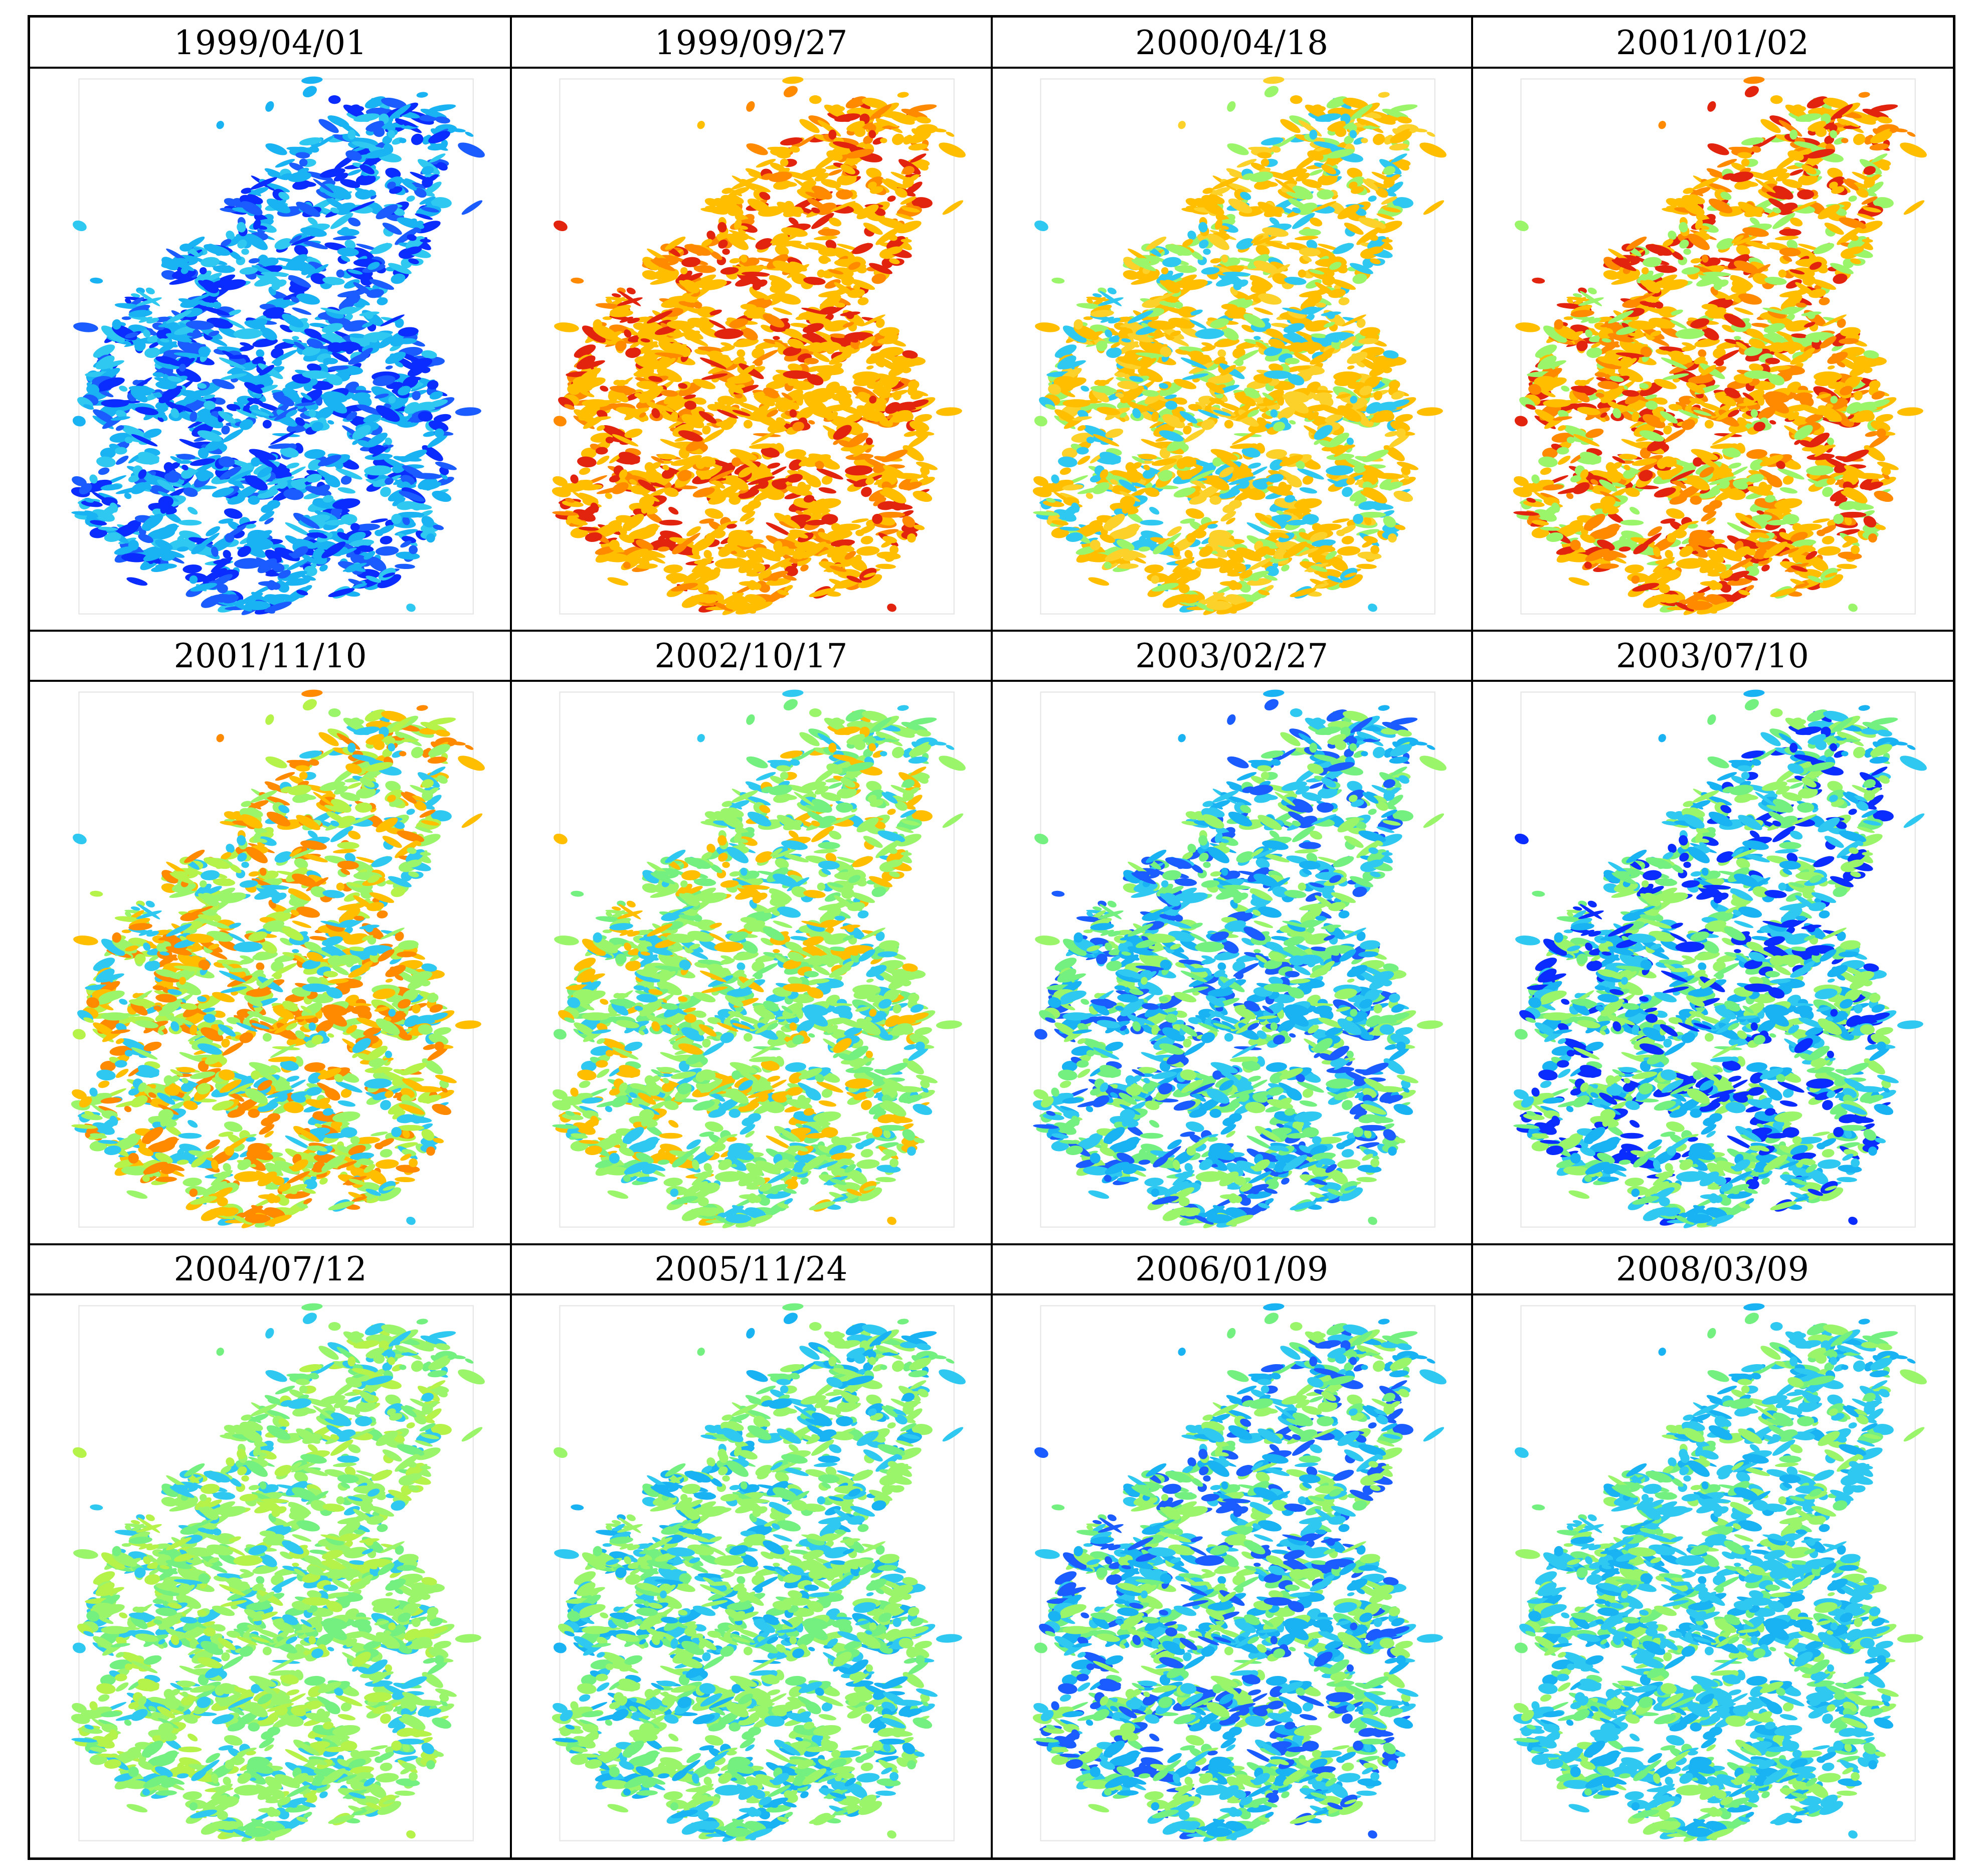  I want to click on classified-map-image, so click(270, 349).